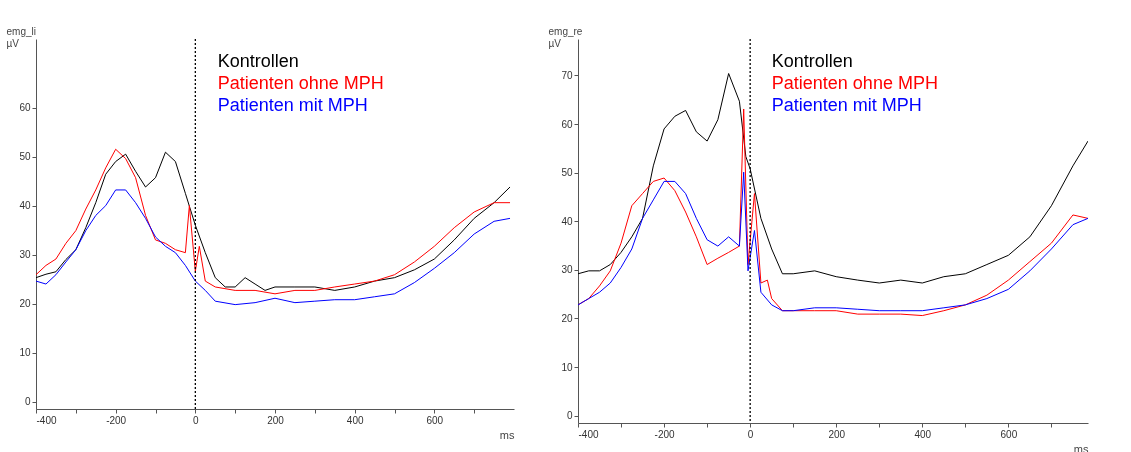 The image size is (1131, 452). What do you see at coordinates (854, 83) in the screenshot?
I see `series-label: Patienten ohne MPH` at bounding box center [854, 83].